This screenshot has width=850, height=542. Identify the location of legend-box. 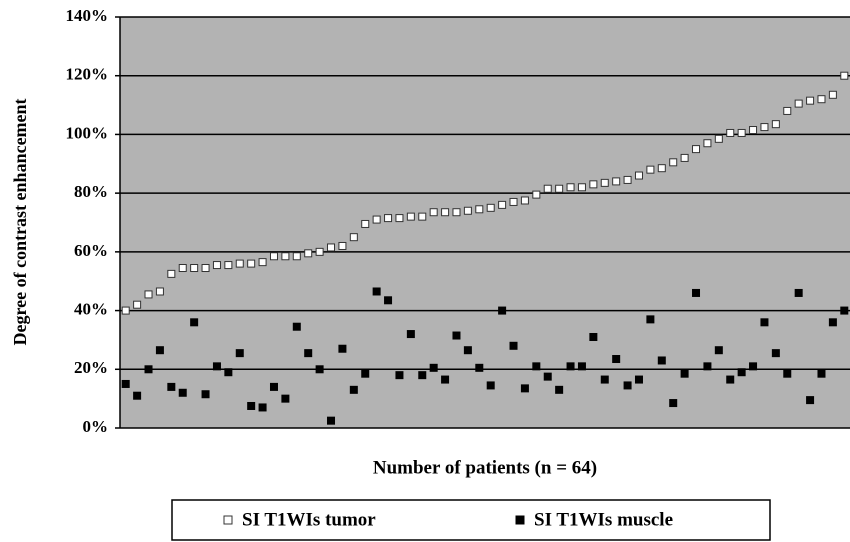
(471, 520).